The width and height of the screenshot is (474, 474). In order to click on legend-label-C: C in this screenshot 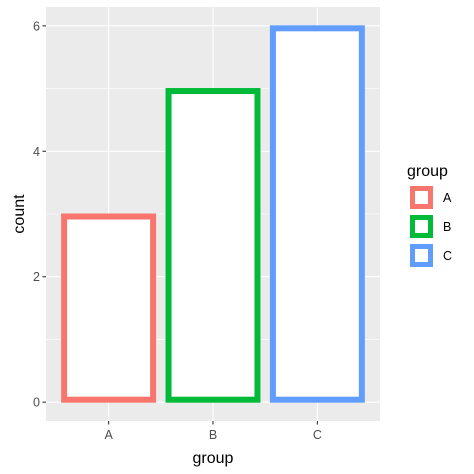, I will do `click(447, 256)`.